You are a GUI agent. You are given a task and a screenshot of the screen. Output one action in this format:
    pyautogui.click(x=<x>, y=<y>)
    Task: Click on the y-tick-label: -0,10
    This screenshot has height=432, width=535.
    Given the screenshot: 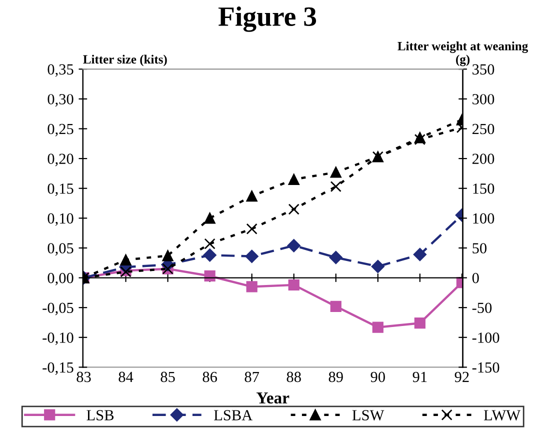 What is the action you would take?
    pyautogui.click(x=58, y=339)
    